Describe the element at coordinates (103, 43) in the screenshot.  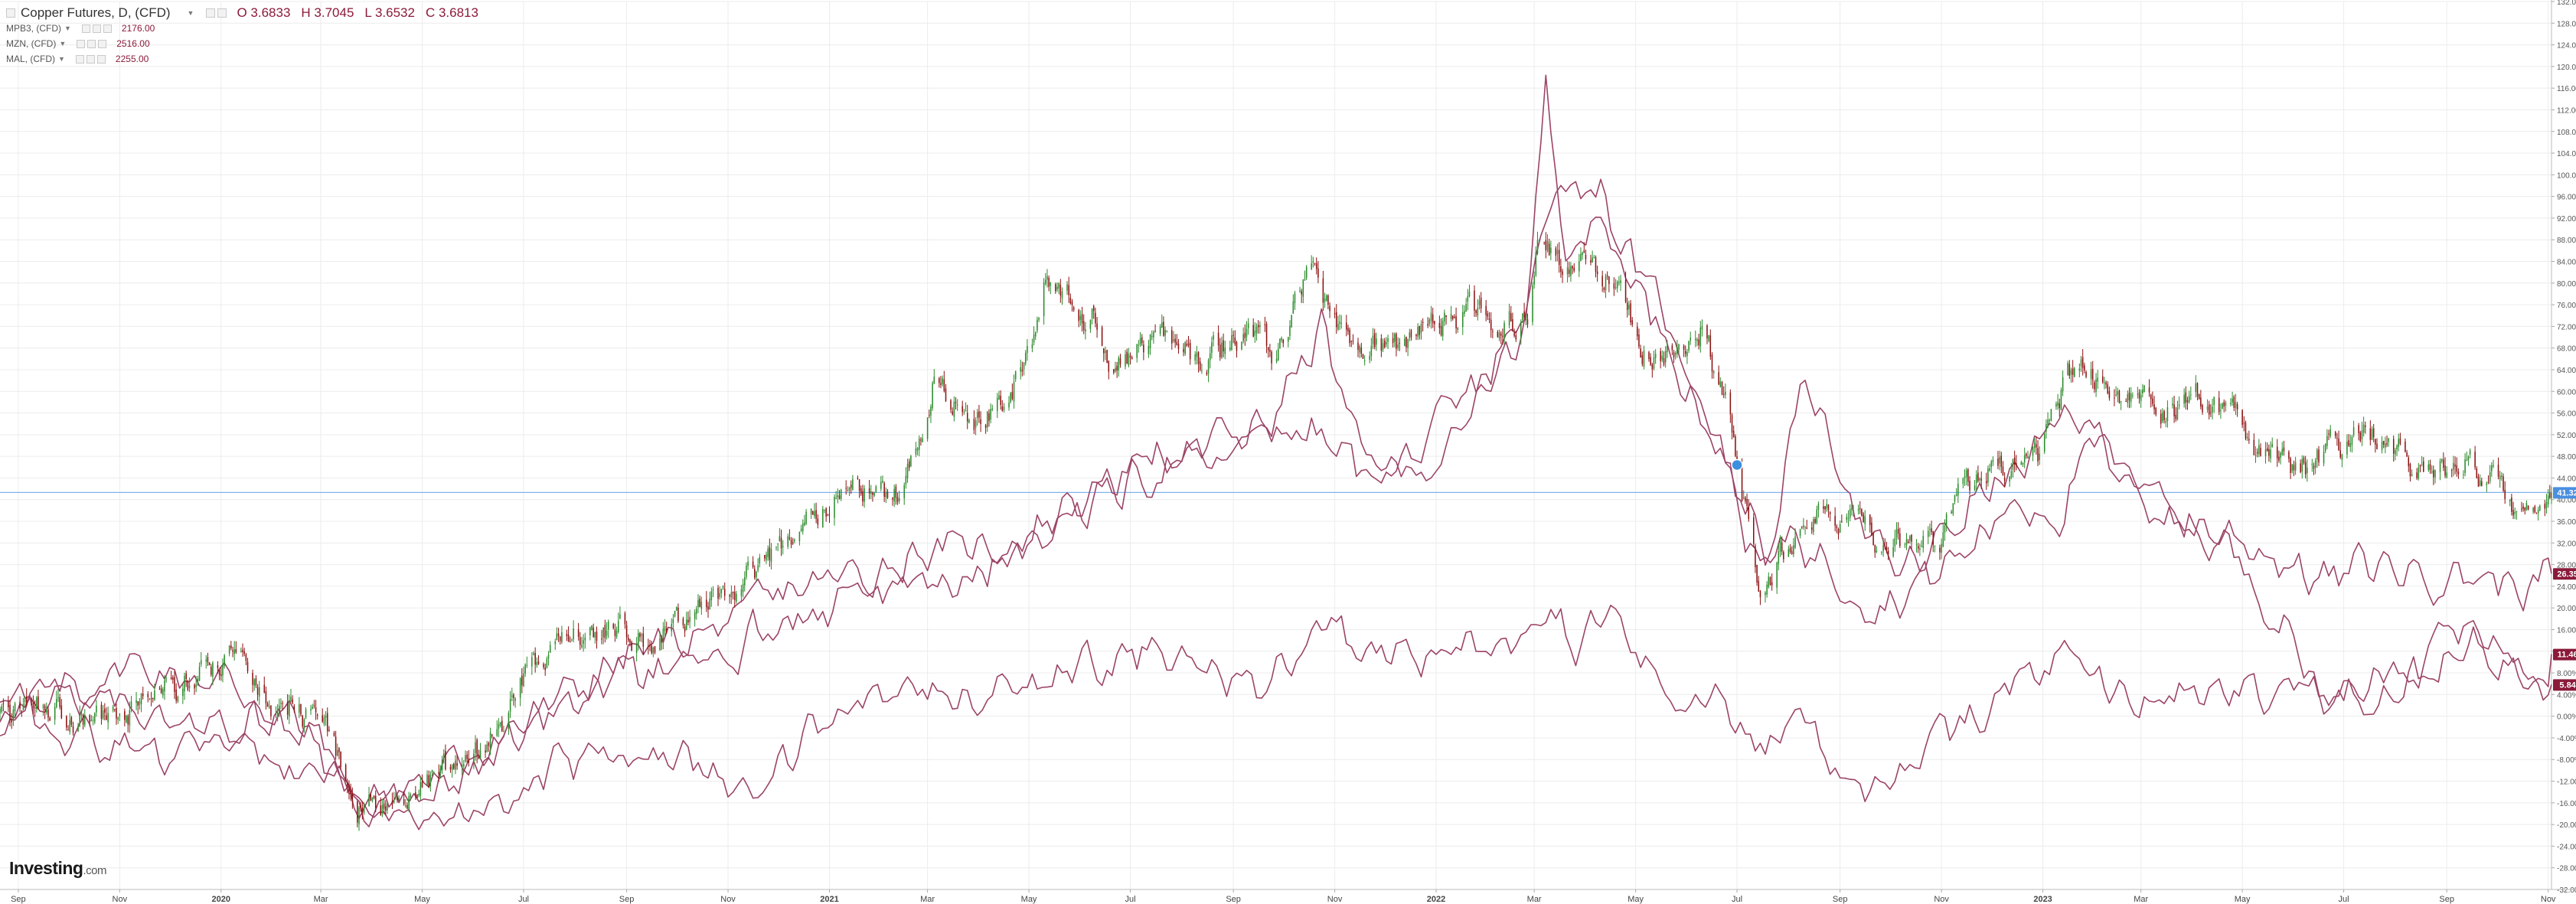
I see `close-icon` at that location.